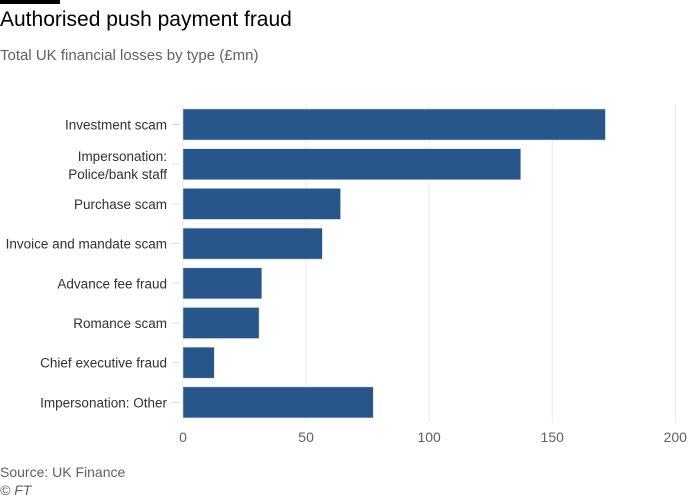 Image resolution: width=700 pixels, height=500 pixels. Describe the element at coordinates (429, 437) in the screenshot. I see `x-tick-label: 100` at that location.